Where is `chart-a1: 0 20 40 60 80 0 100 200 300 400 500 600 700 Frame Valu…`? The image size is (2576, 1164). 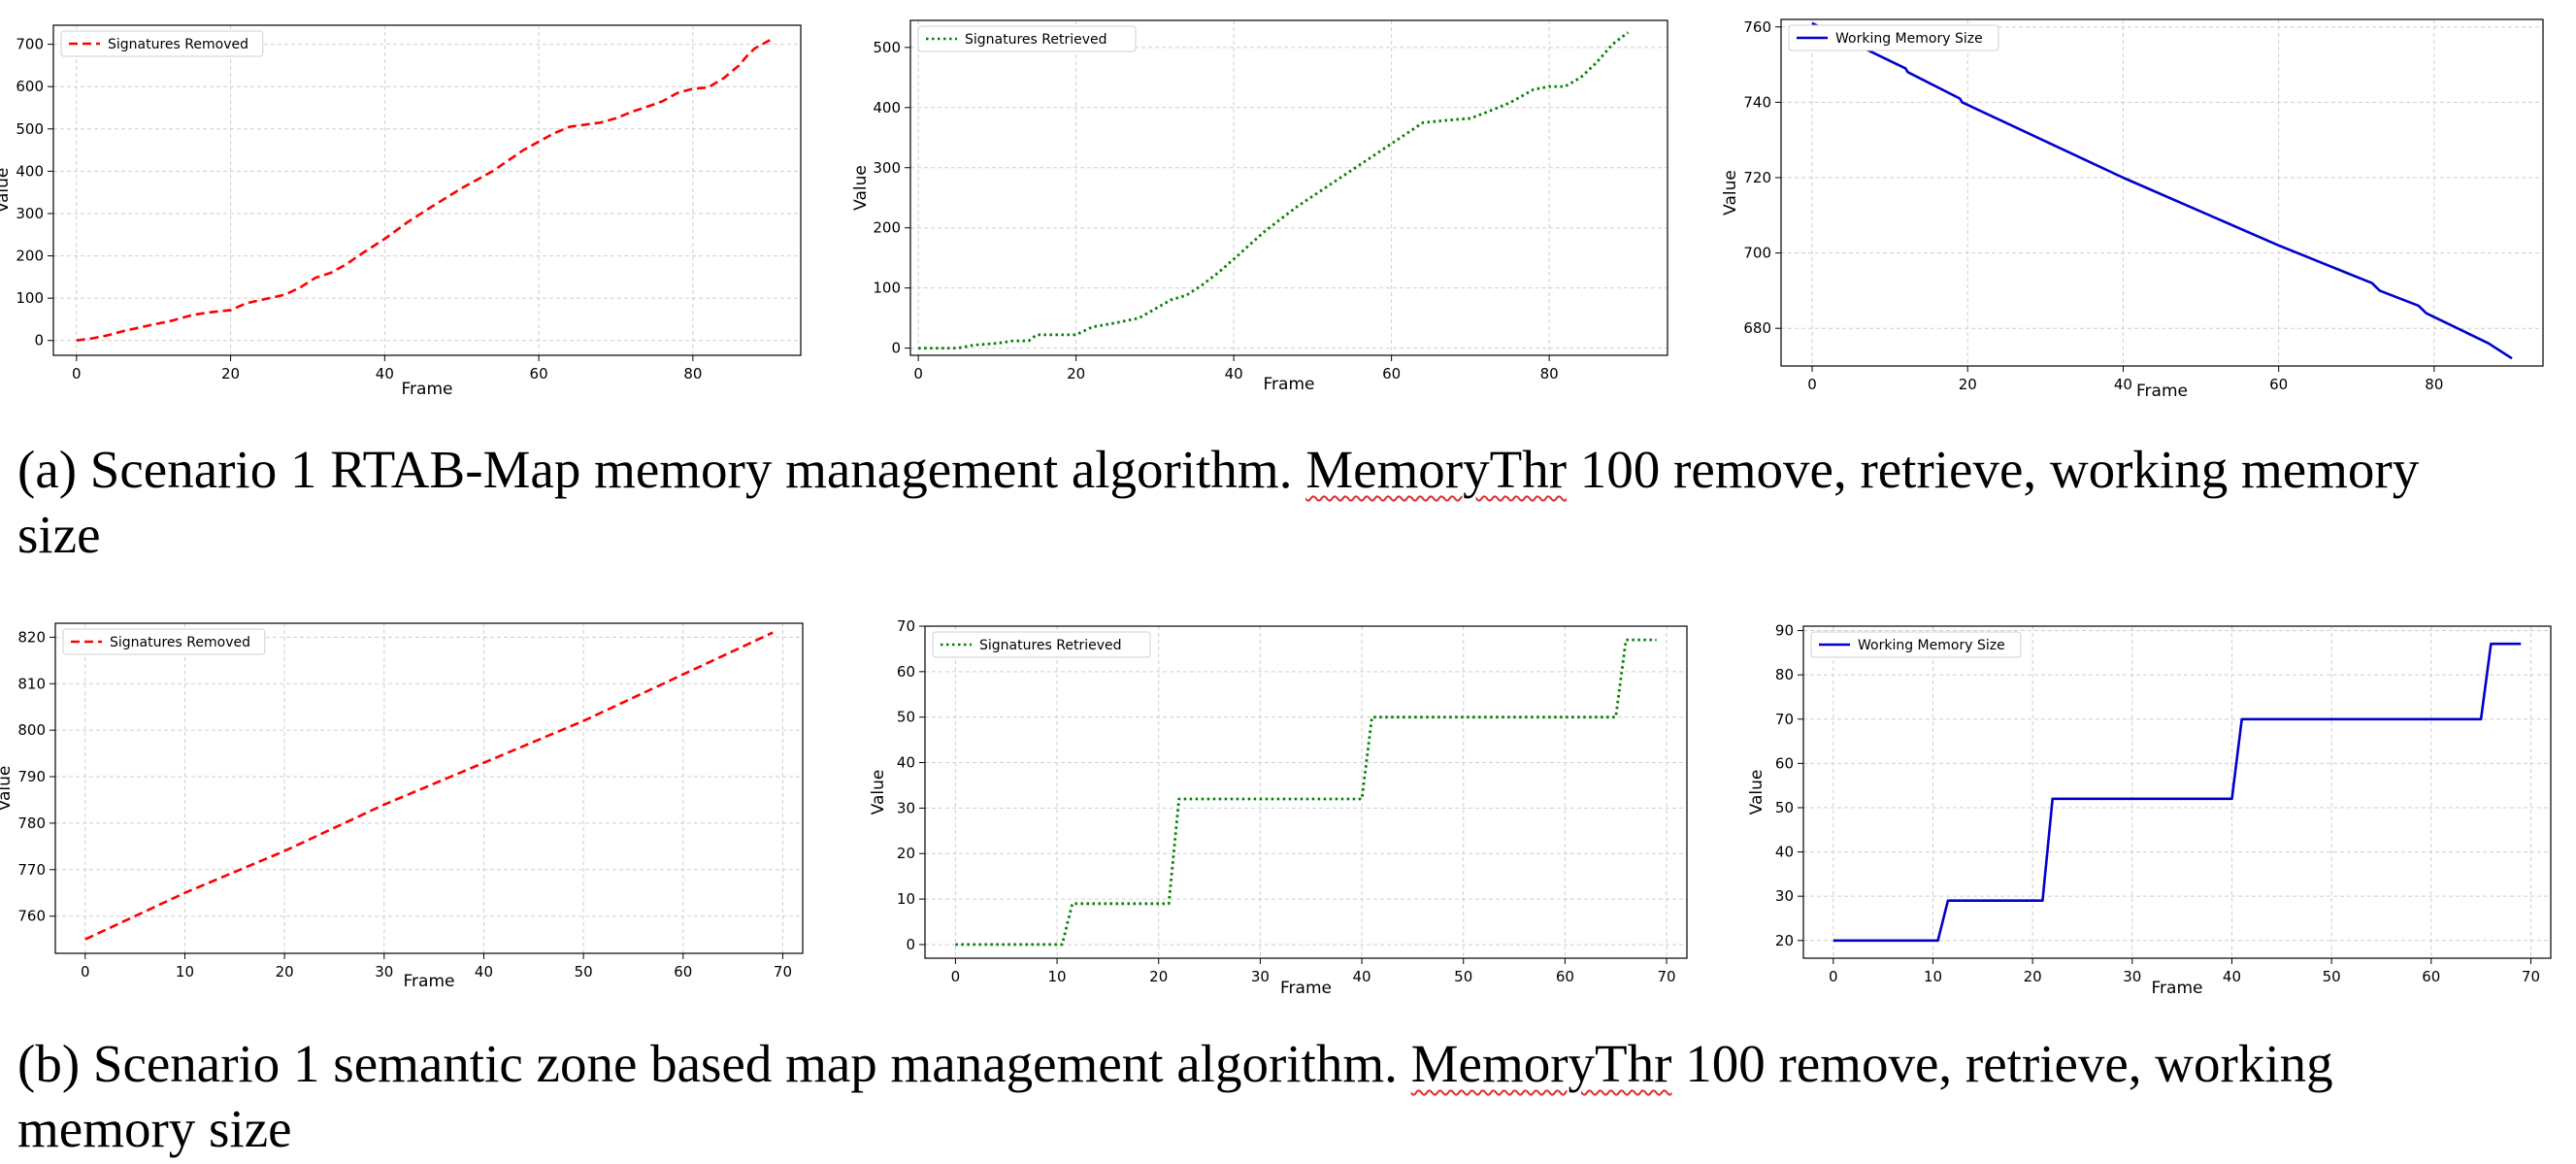
chart-a1: 0 20 40 60 80 0 100 200 300 400 500 600 700 Frame Valu… is located at coordinates (403, 210).